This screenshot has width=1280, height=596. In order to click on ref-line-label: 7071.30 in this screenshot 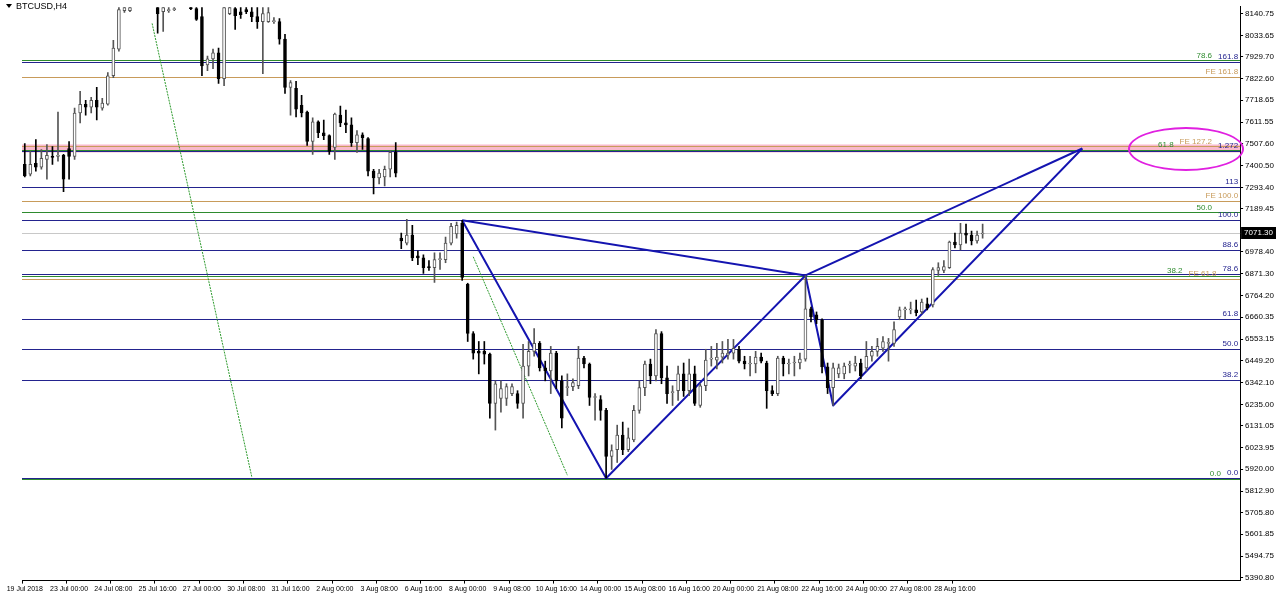, I will do `click(1259, 233)`.